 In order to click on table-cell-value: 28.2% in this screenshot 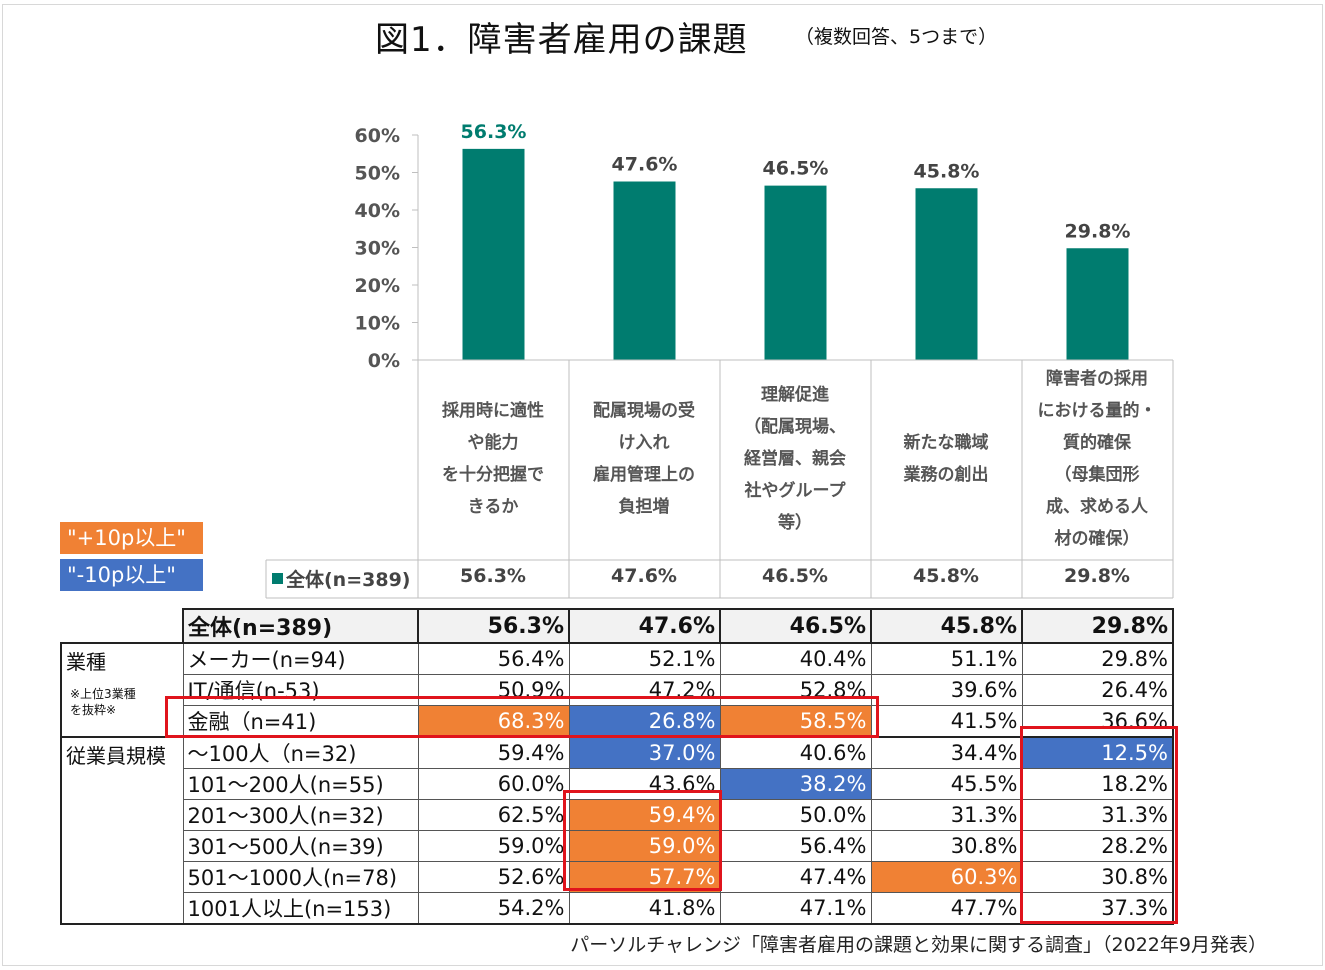, I will do `click(1098, 846)`.